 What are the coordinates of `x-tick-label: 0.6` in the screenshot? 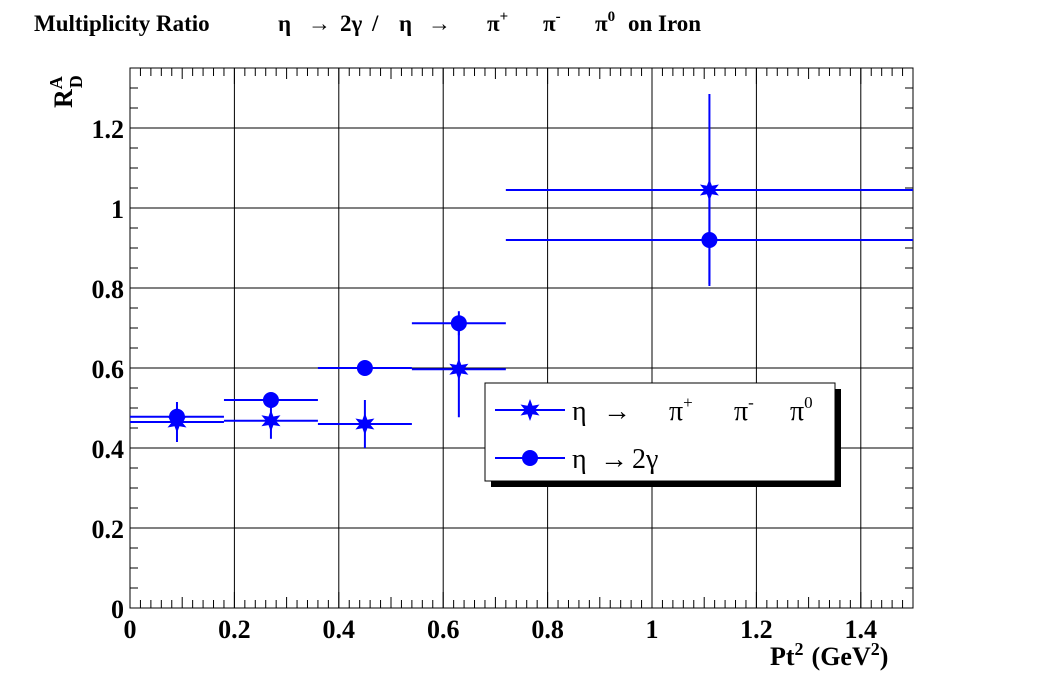 It's located at (443, 629).